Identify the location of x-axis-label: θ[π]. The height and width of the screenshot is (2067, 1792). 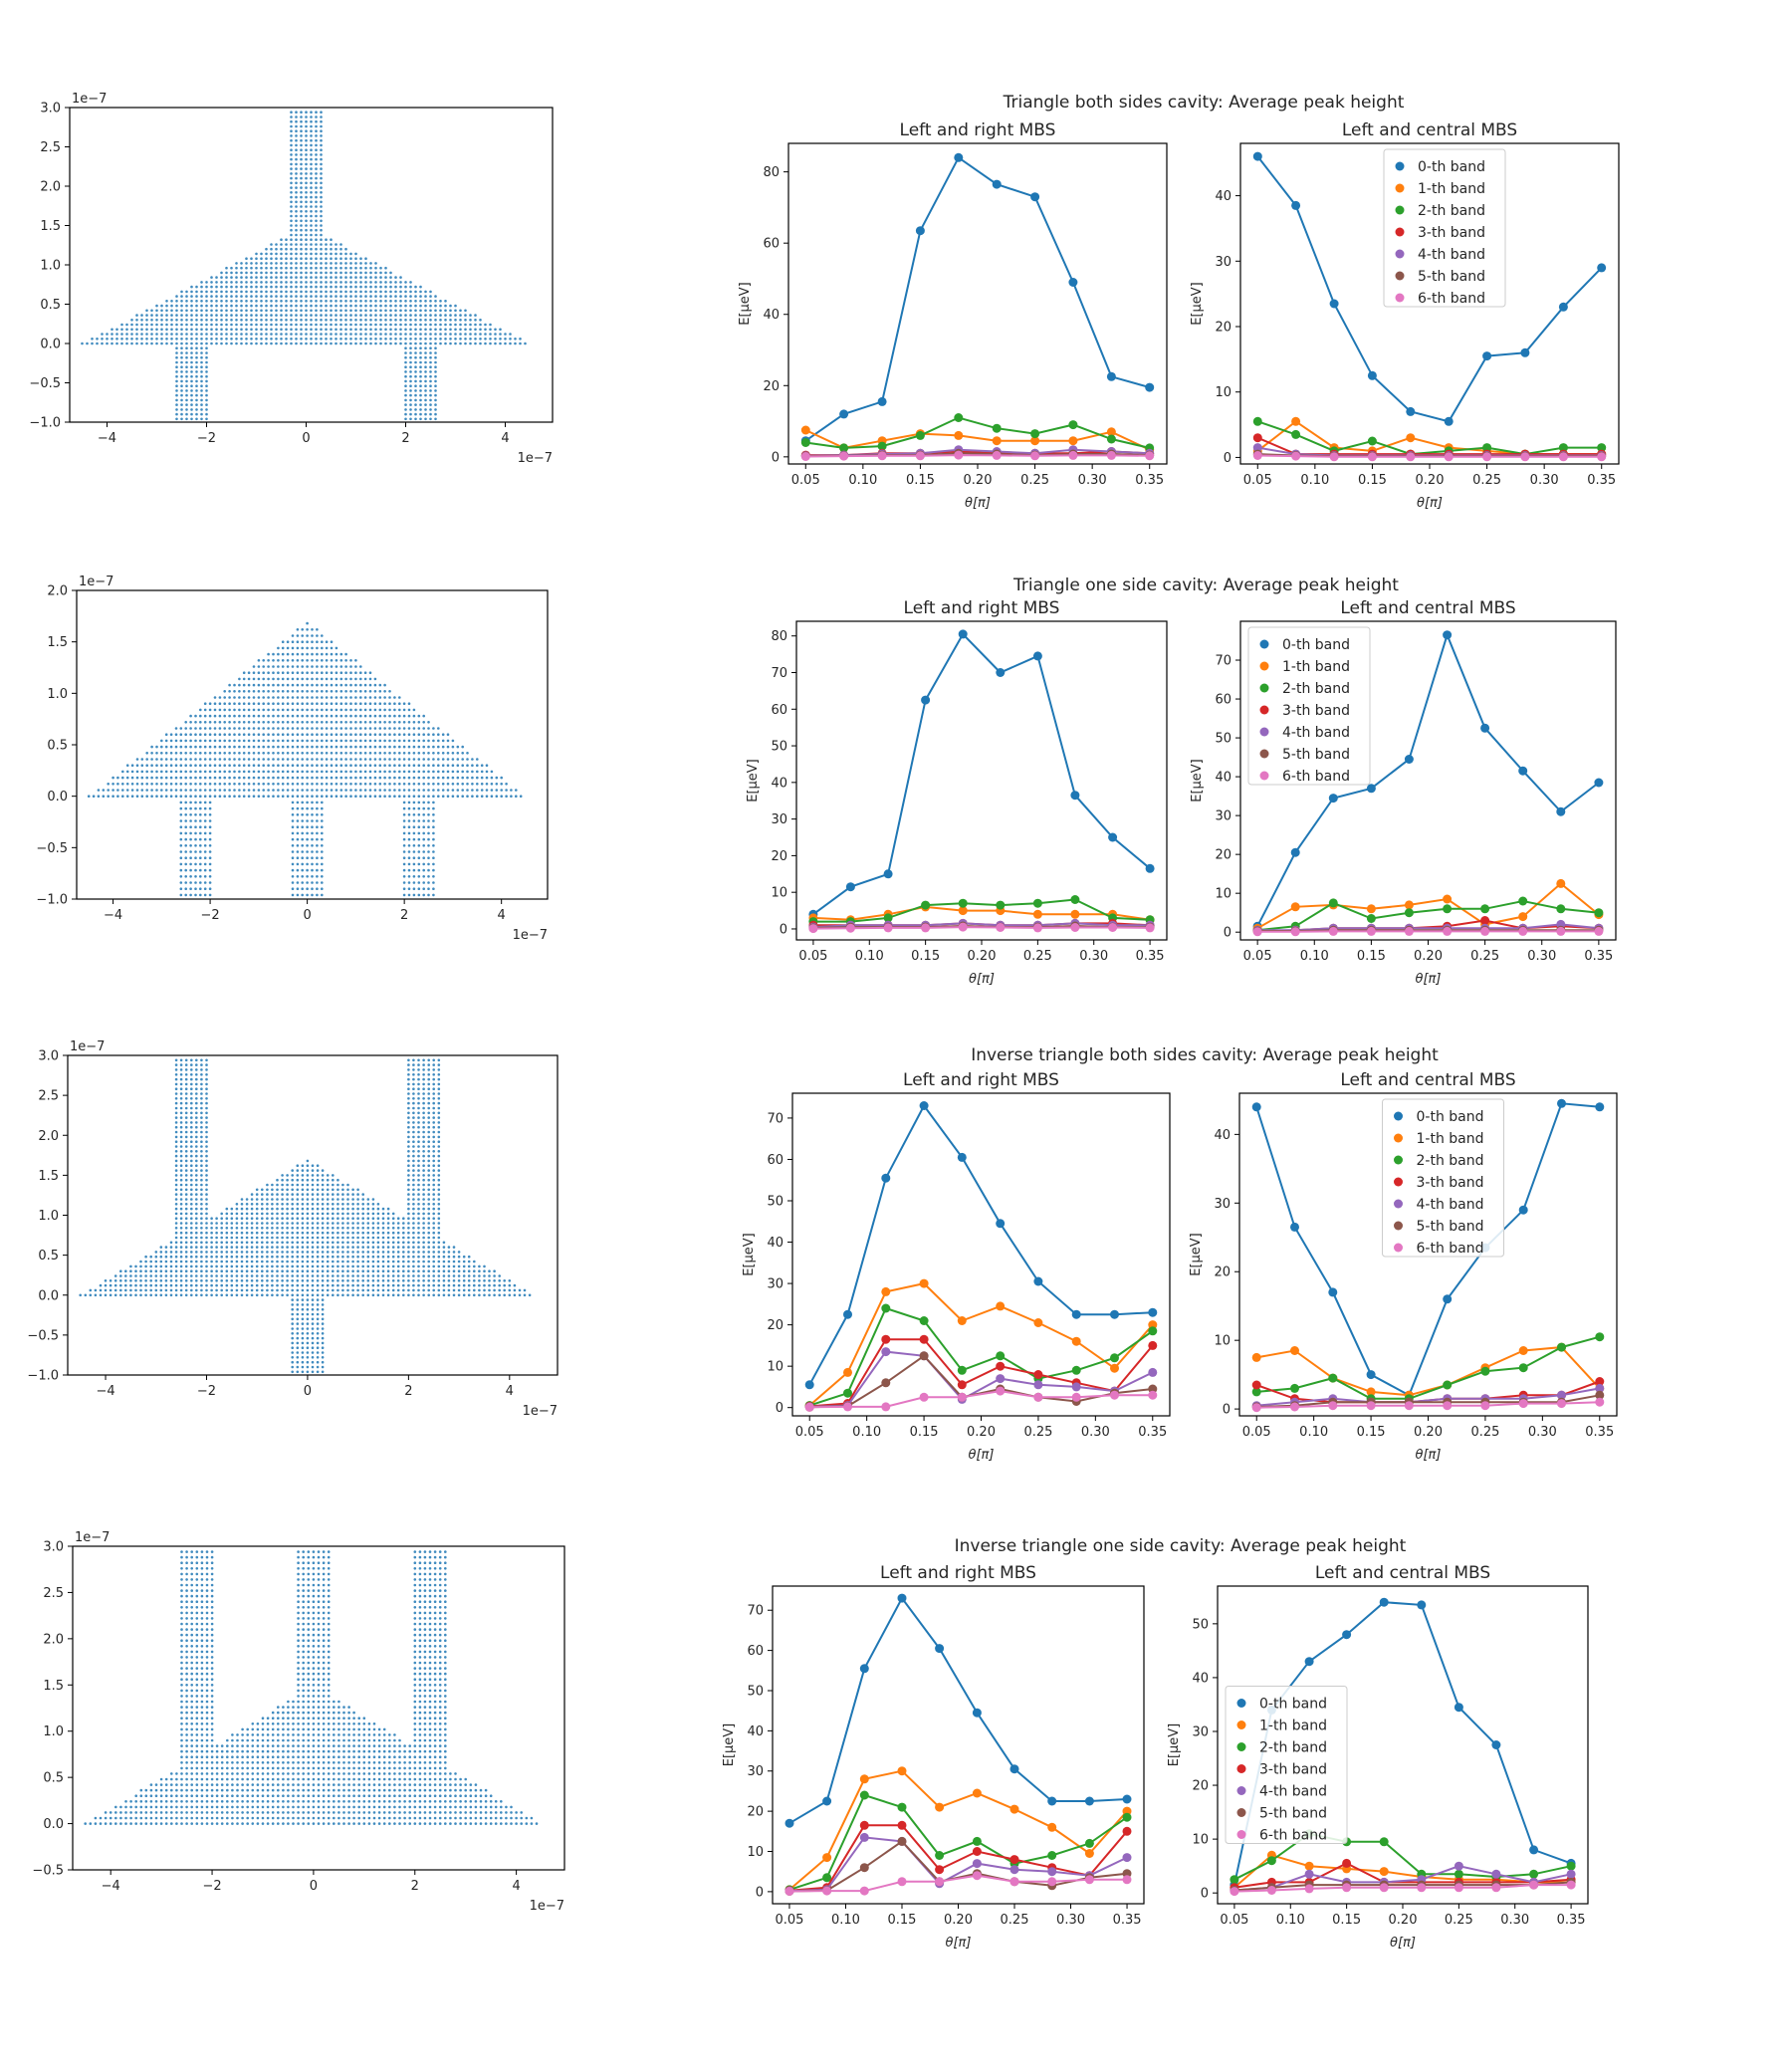
(982, 979).